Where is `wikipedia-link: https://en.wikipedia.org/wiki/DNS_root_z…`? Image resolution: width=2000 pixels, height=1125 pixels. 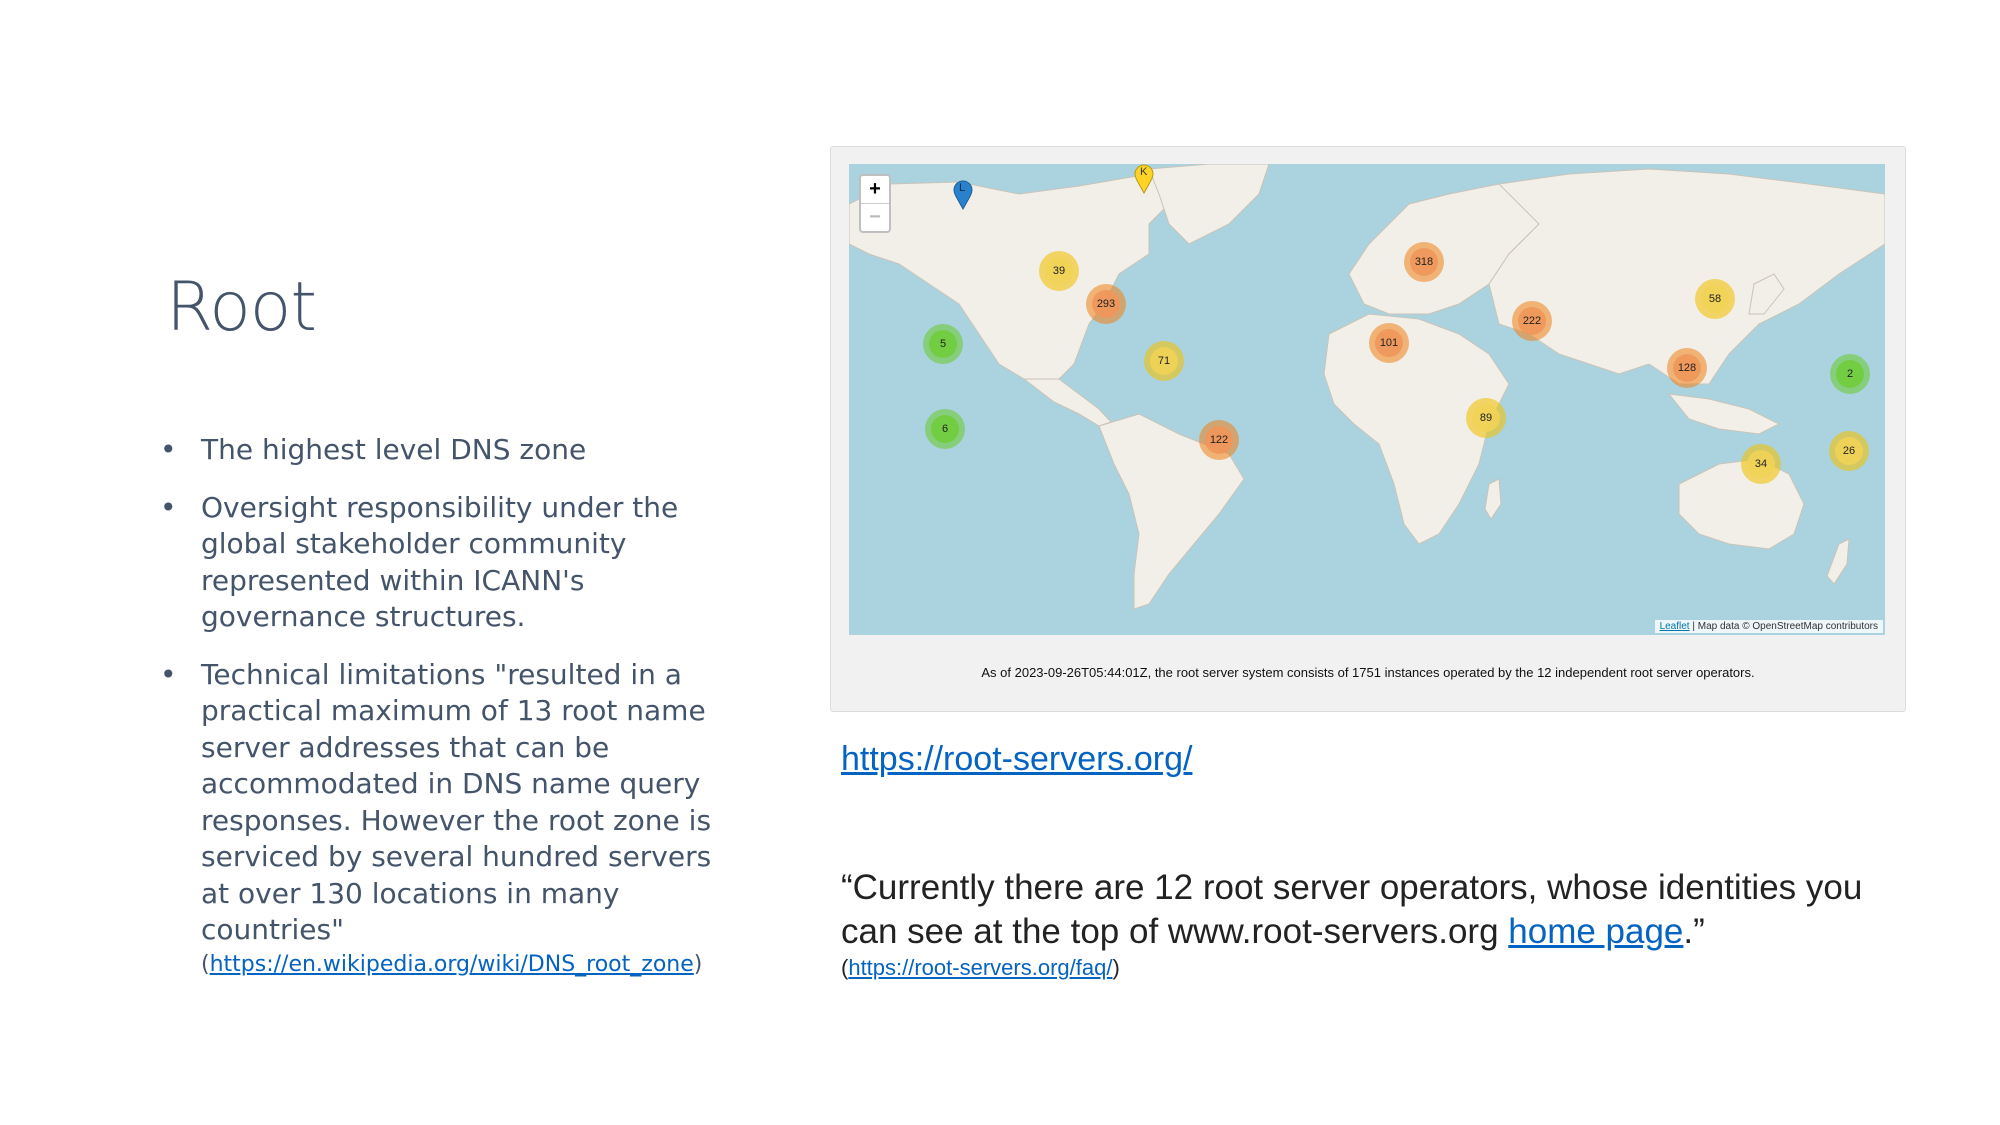 wikipedia-link: https://en.wikipedia.org/wiki/DNS_root_z… is located at coordinates (451, 964).